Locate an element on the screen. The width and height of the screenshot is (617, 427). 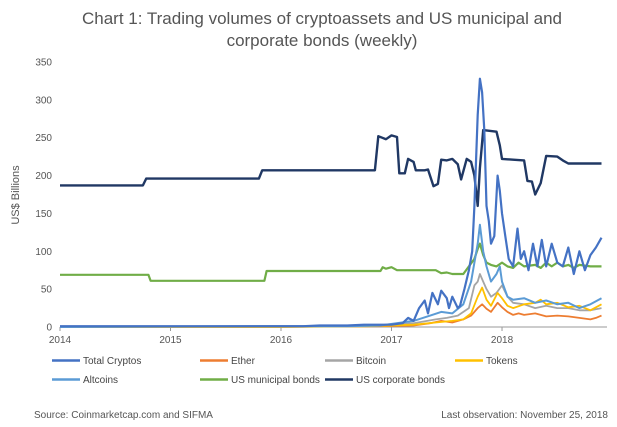
chart-title-line-2: corporate bonds (weekly) is located at coordinates (322, 40).